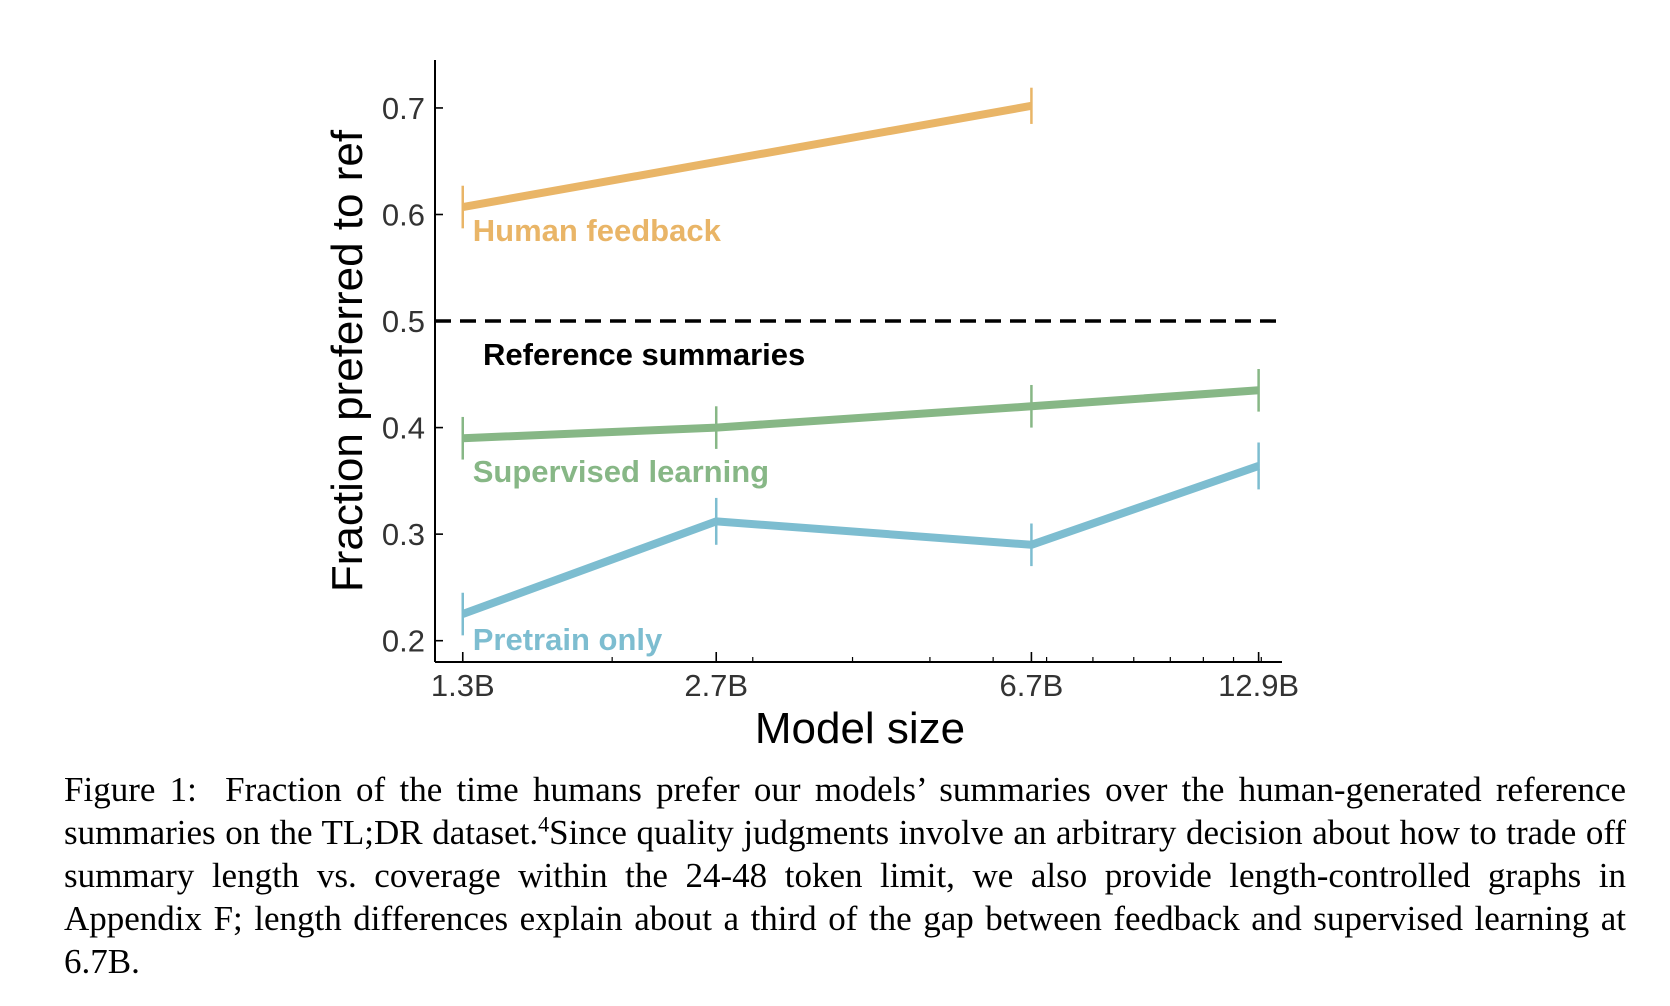 The image size is (1670, 1006). I want to click on y-tick-label: 0.5, so click(403, 321).